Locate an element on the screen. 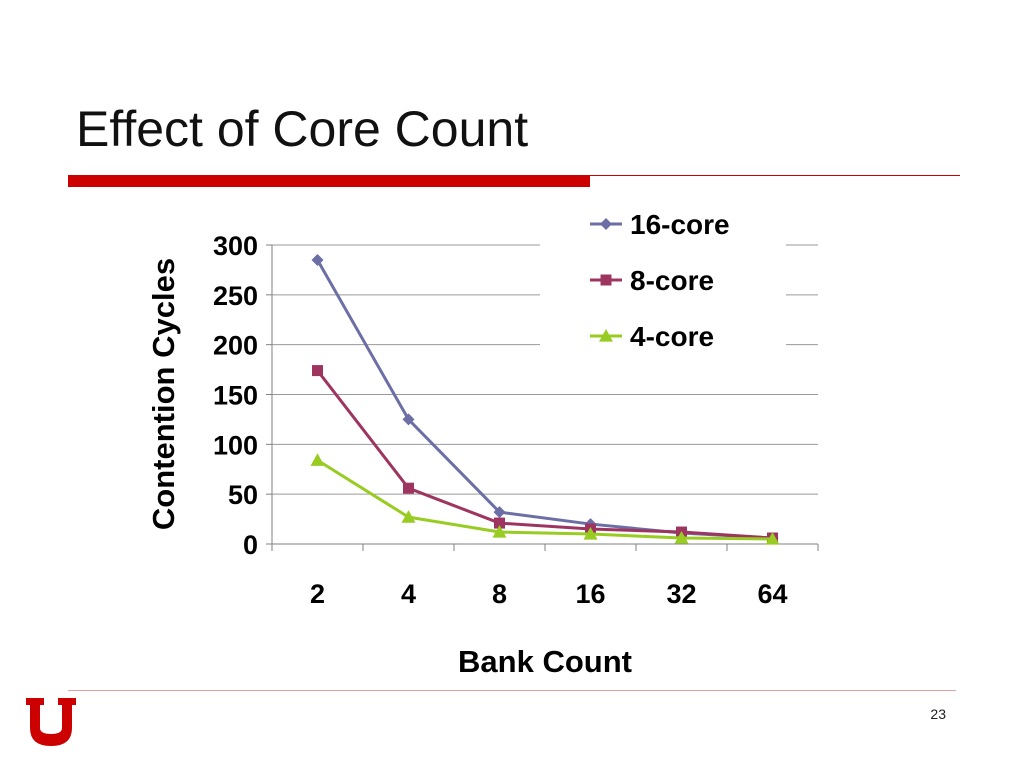 This screenshot has width=1024, height=768. page-number: 23 is located at coordinates (938, 714).